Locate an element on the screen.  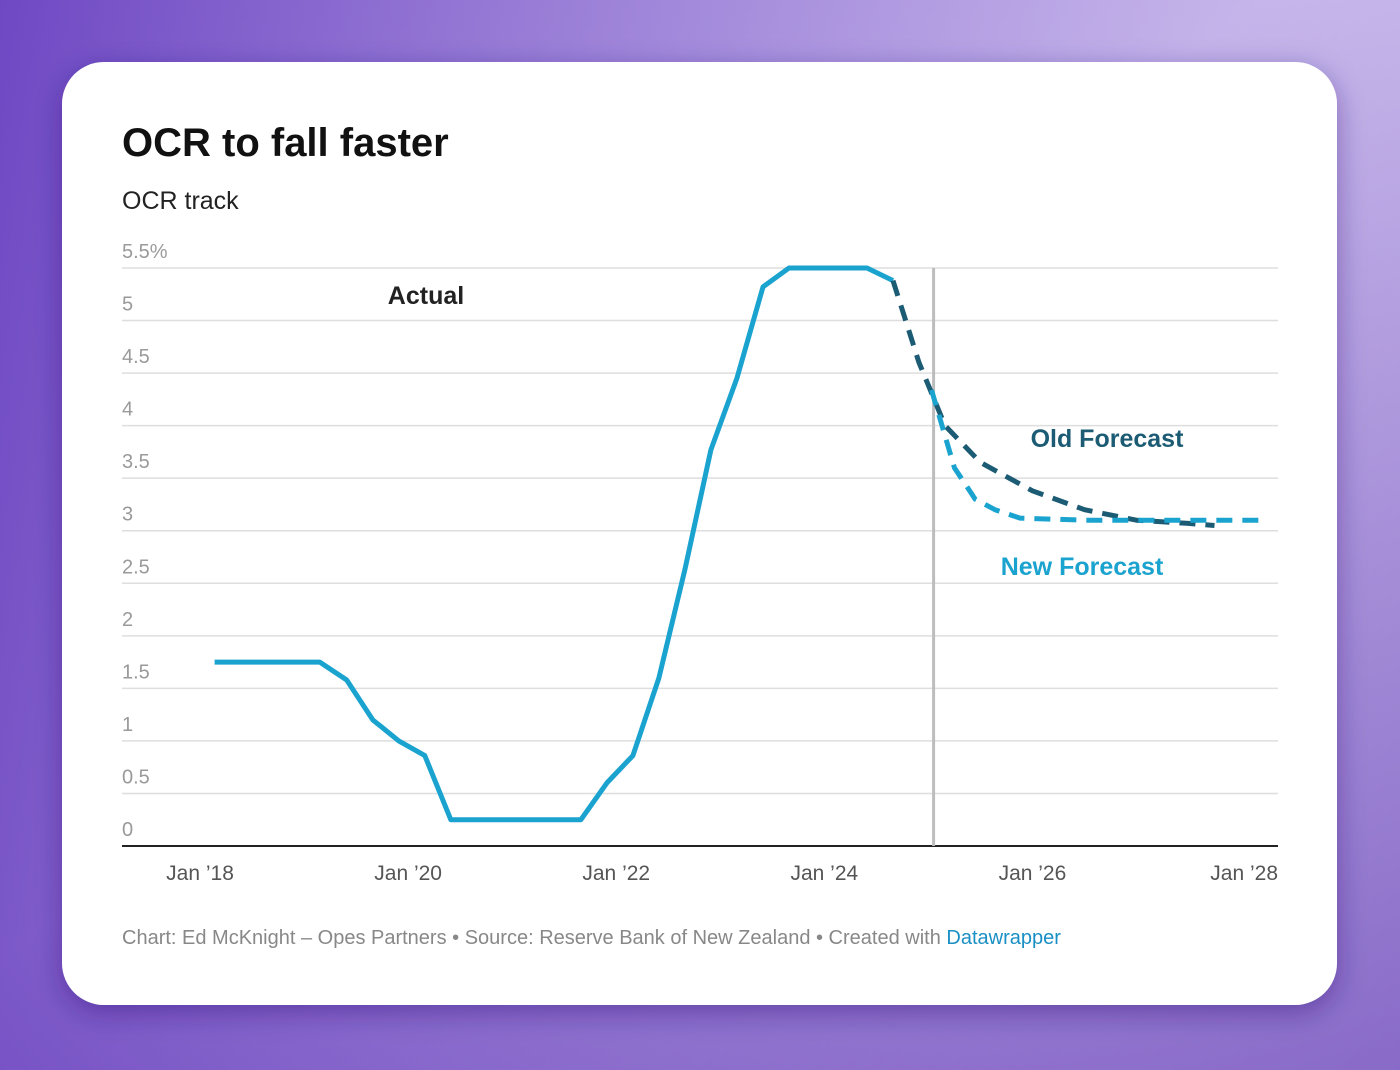
y-tick-label: 0.5 is located at coordinates (136, 777).